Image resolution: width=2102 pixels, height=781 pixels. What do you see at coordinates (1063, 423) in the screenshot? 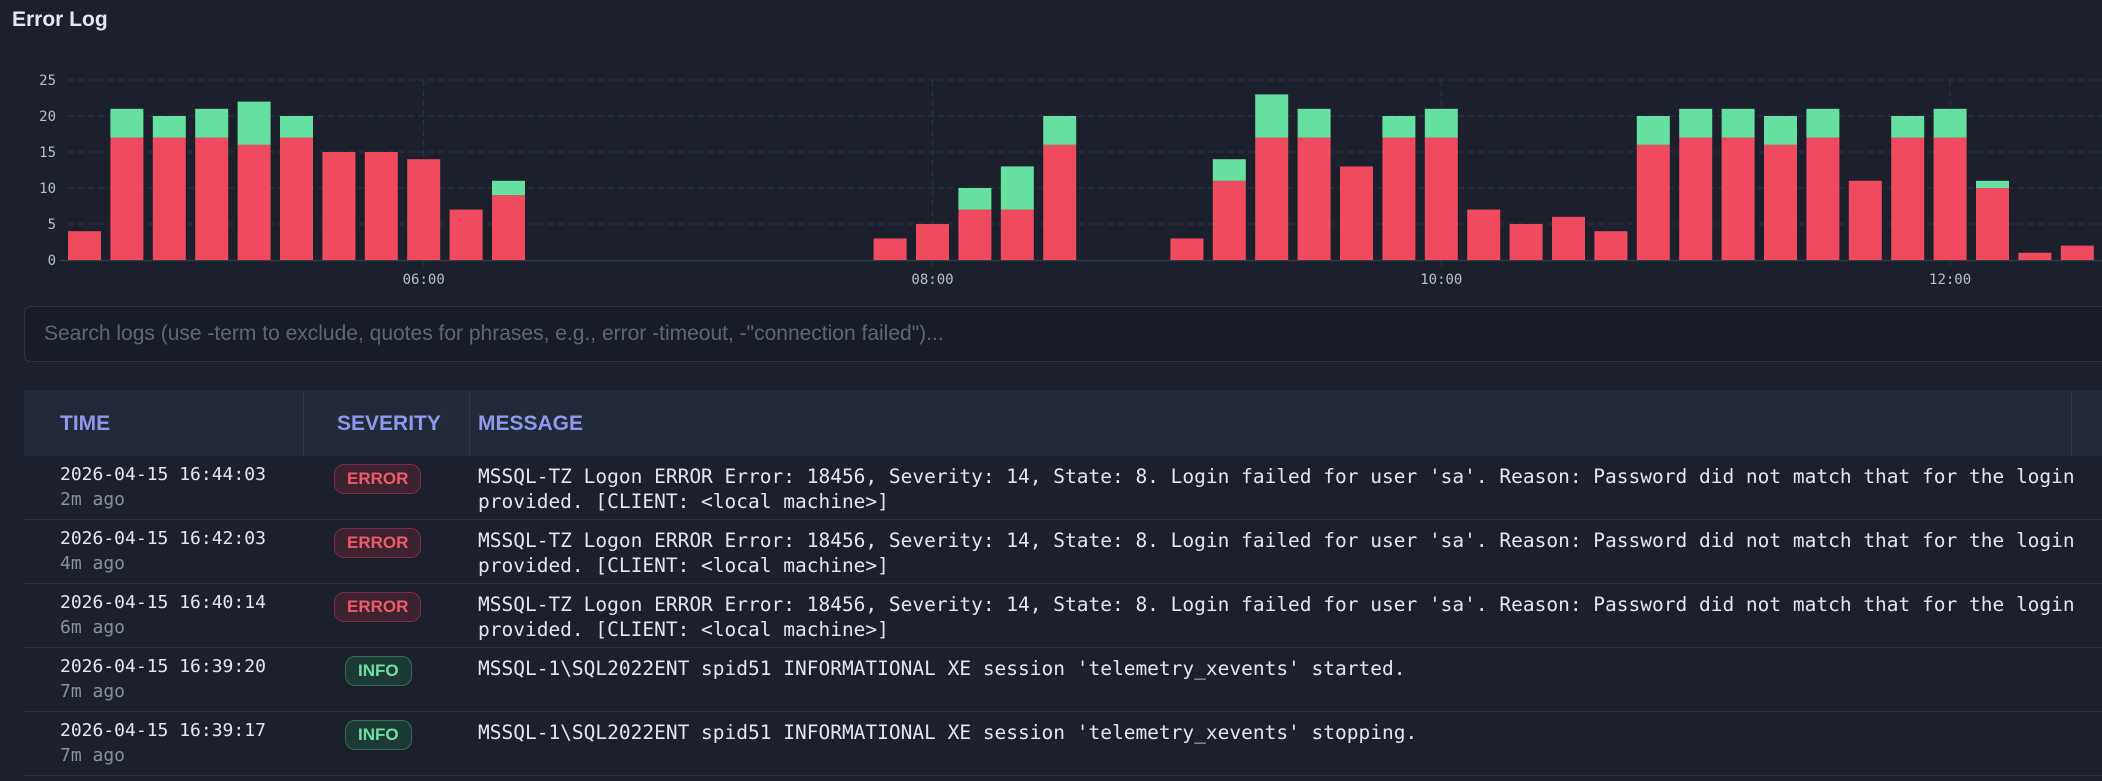
I see `table-header: TIME SEVERITY MESSAGE` at bounding box center [1063, 423].